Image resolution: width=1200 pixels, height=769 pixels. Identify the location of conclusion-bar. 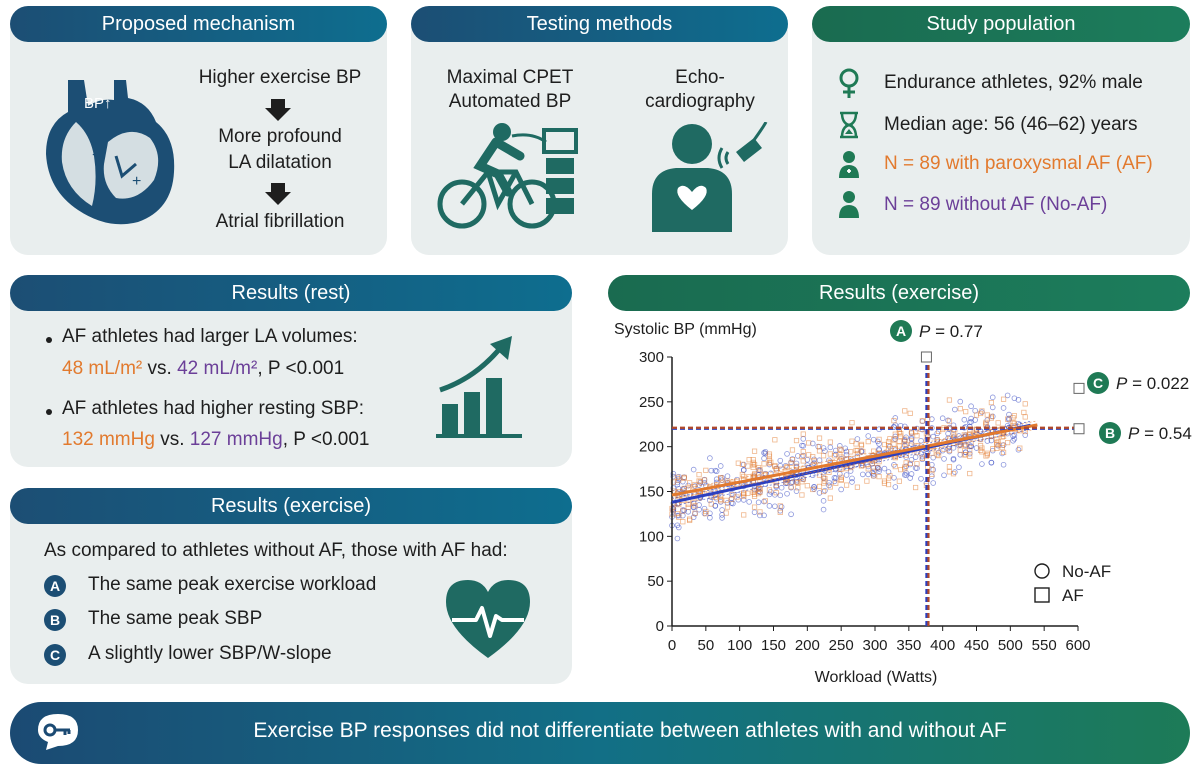
(600, 733).